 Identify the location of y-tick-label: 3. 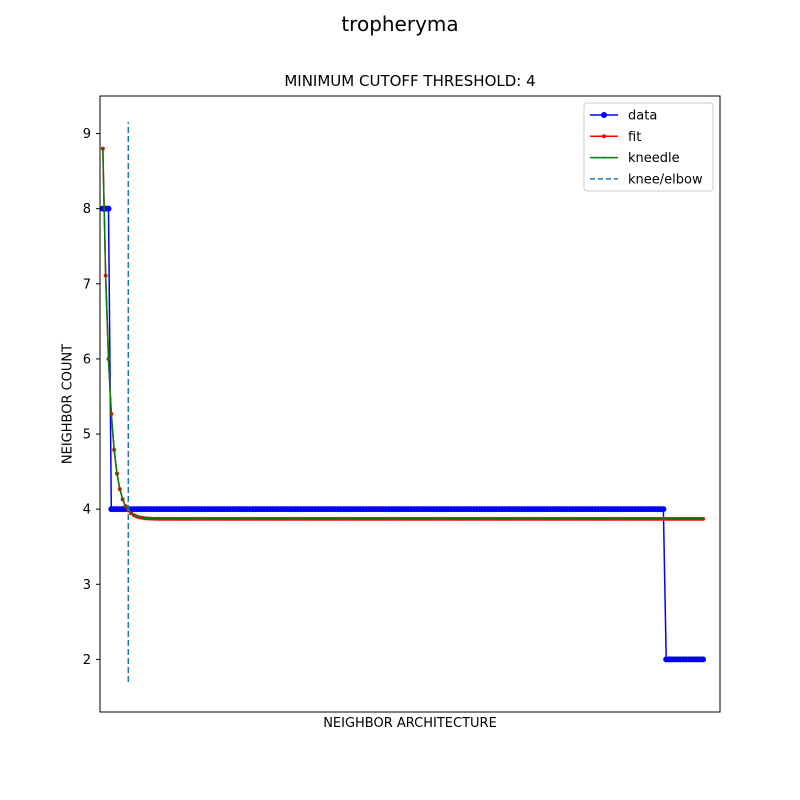
(87, 585).